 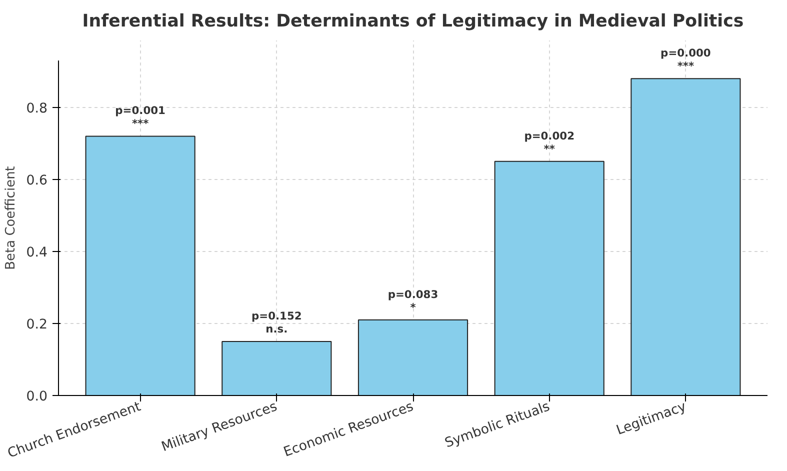 What do you see at coordinates (37, 397) in the screenshot?
I see `y-tick-label: 0.0` at bounding box center [37, 397].